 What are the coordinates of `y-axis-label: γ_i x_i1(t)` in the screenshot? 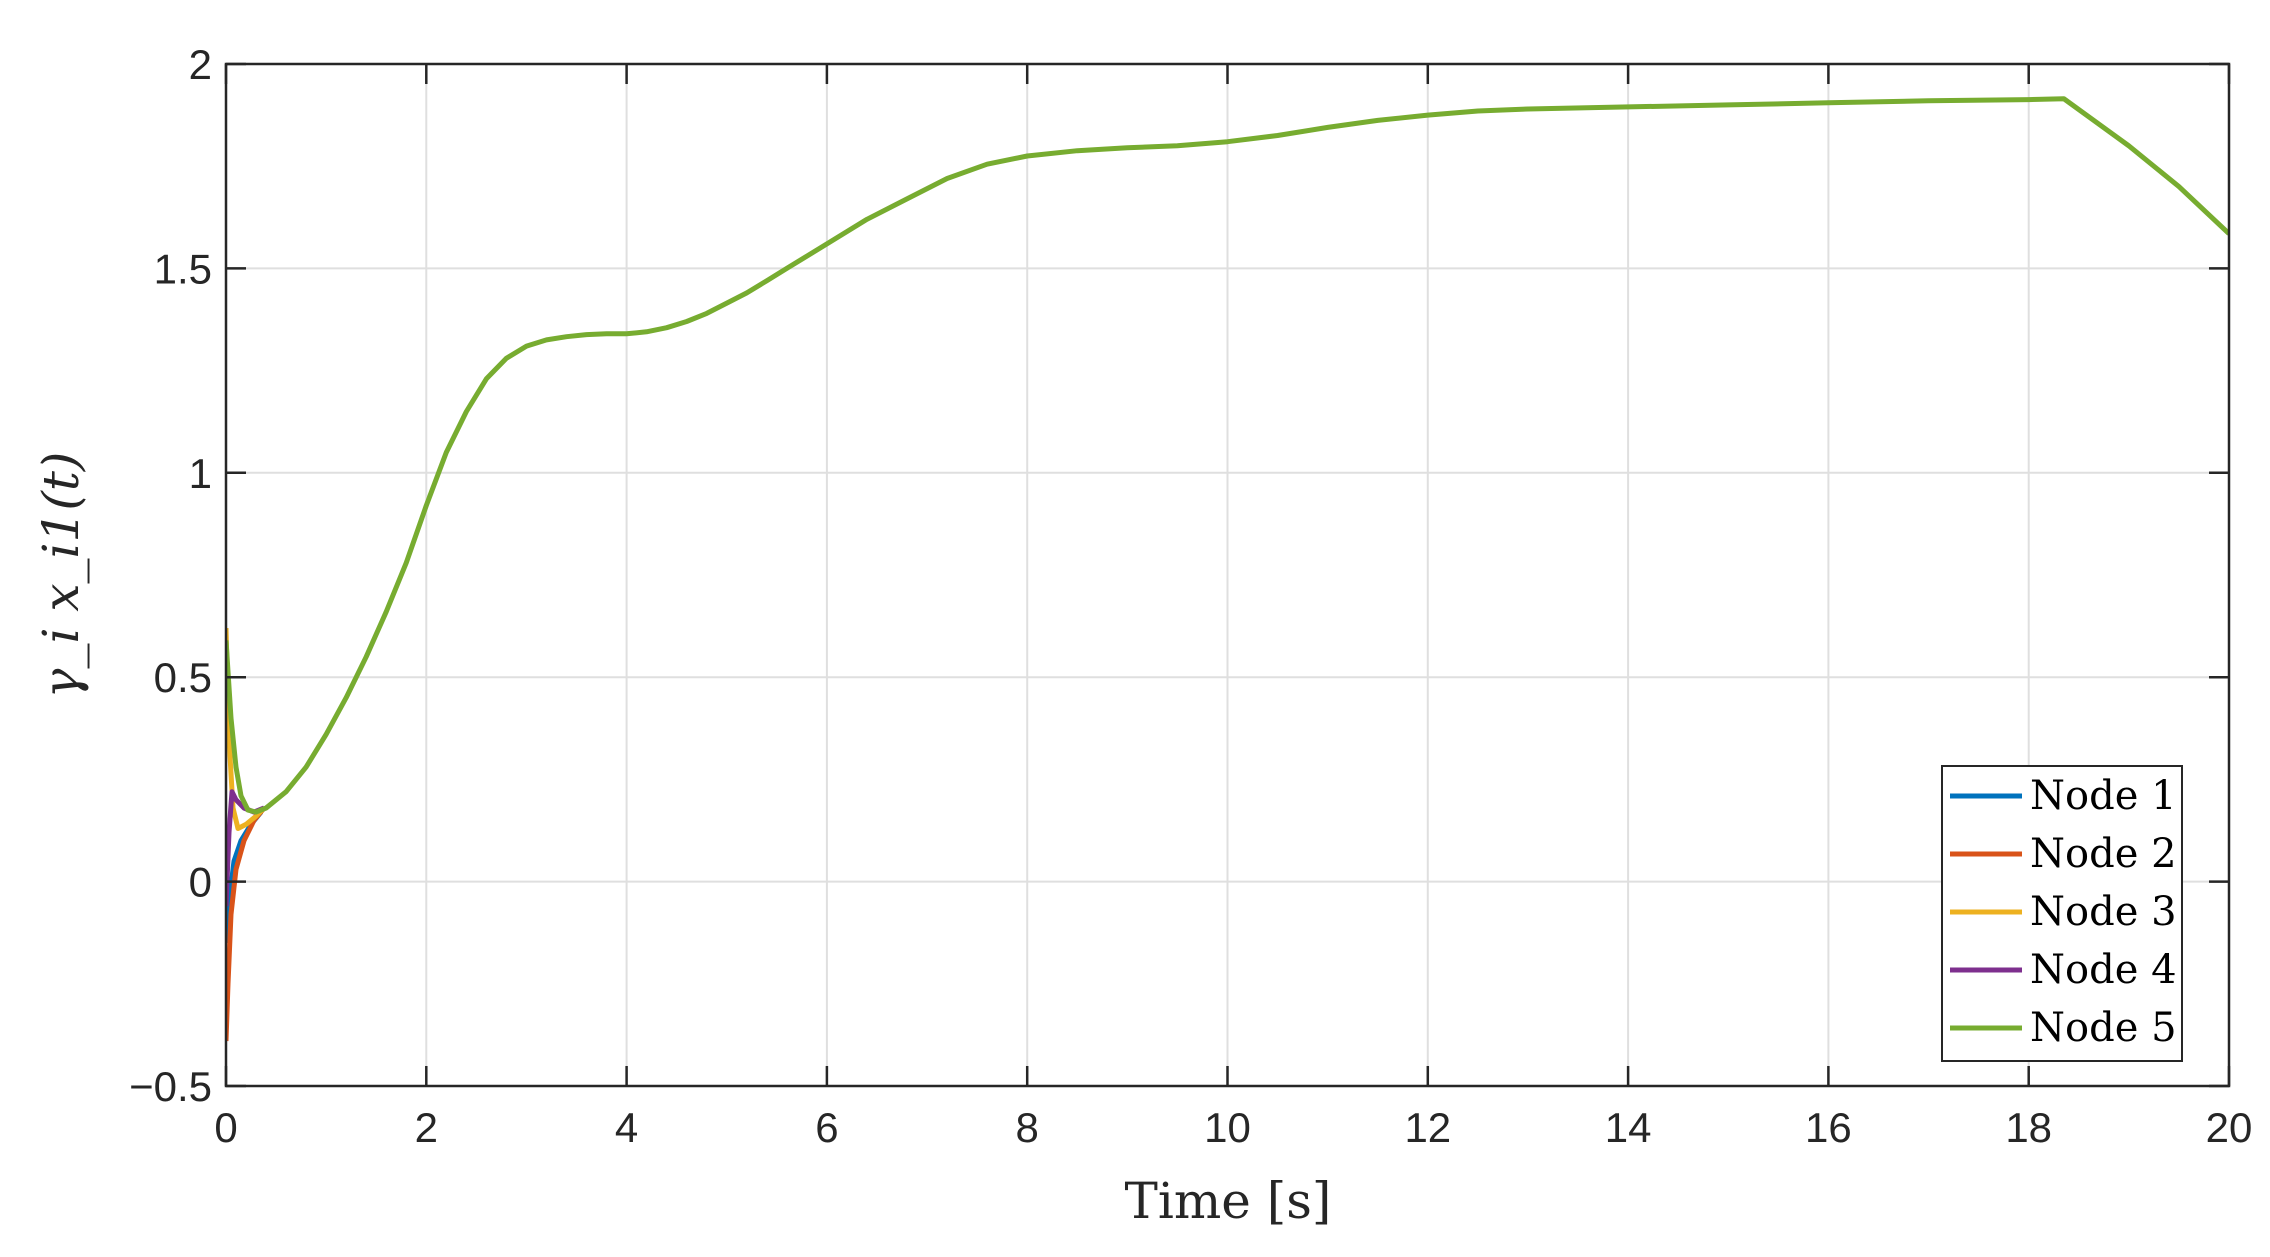 It's located at (61, 575).